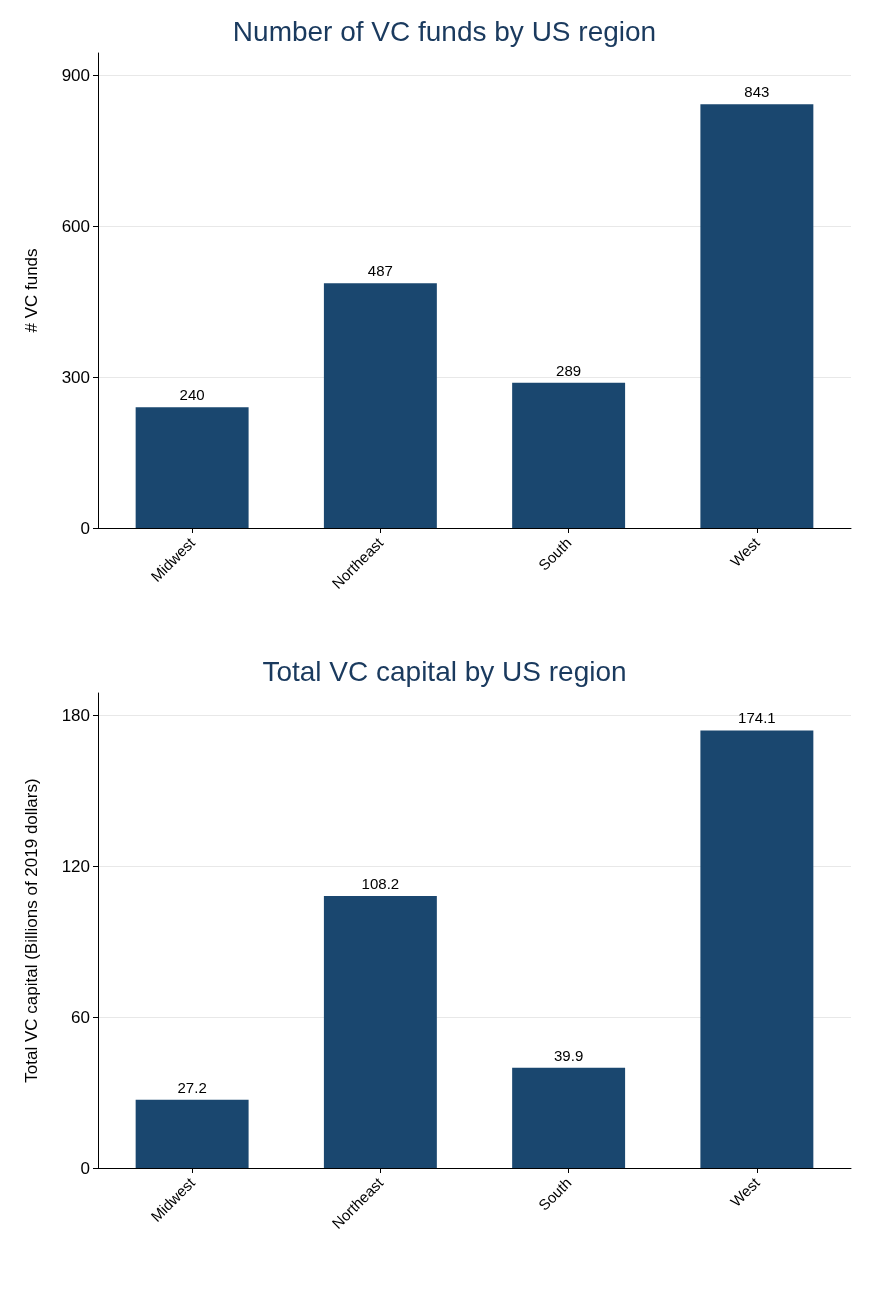  I want to click on y-axis-title: Total VC capital (Billions of 2019 dollars), so click(31, 930).